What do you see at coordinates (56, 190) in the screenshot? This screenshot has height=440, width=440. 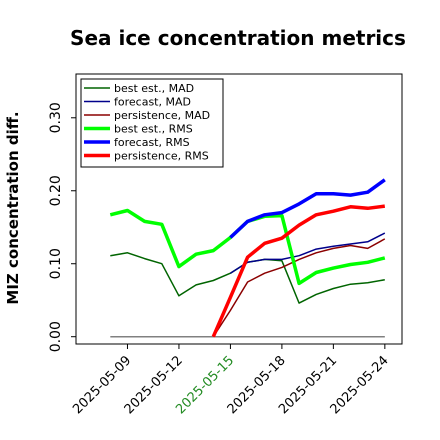 I see `y-tick-label: 0.20` at bounding box center [56, 190].